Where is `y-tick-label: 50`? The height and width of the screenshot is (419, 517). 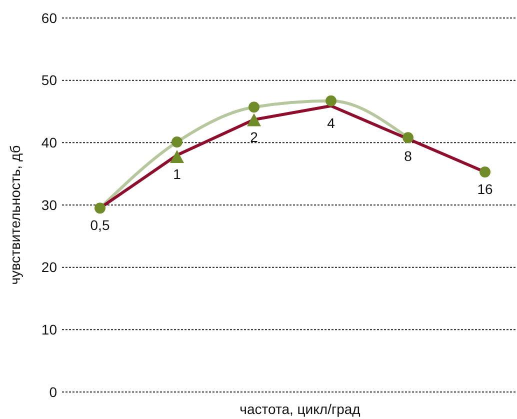 y-tick-label: 50 is located at coordinates (49, 80).